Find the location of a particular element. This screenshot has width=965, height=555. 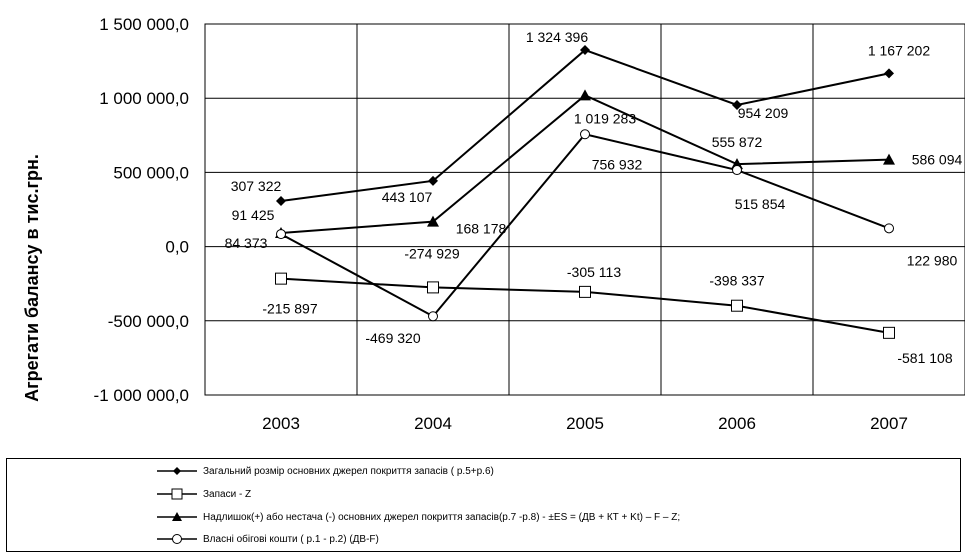

data-label: 168 178 is located at coordinates (481, 229).